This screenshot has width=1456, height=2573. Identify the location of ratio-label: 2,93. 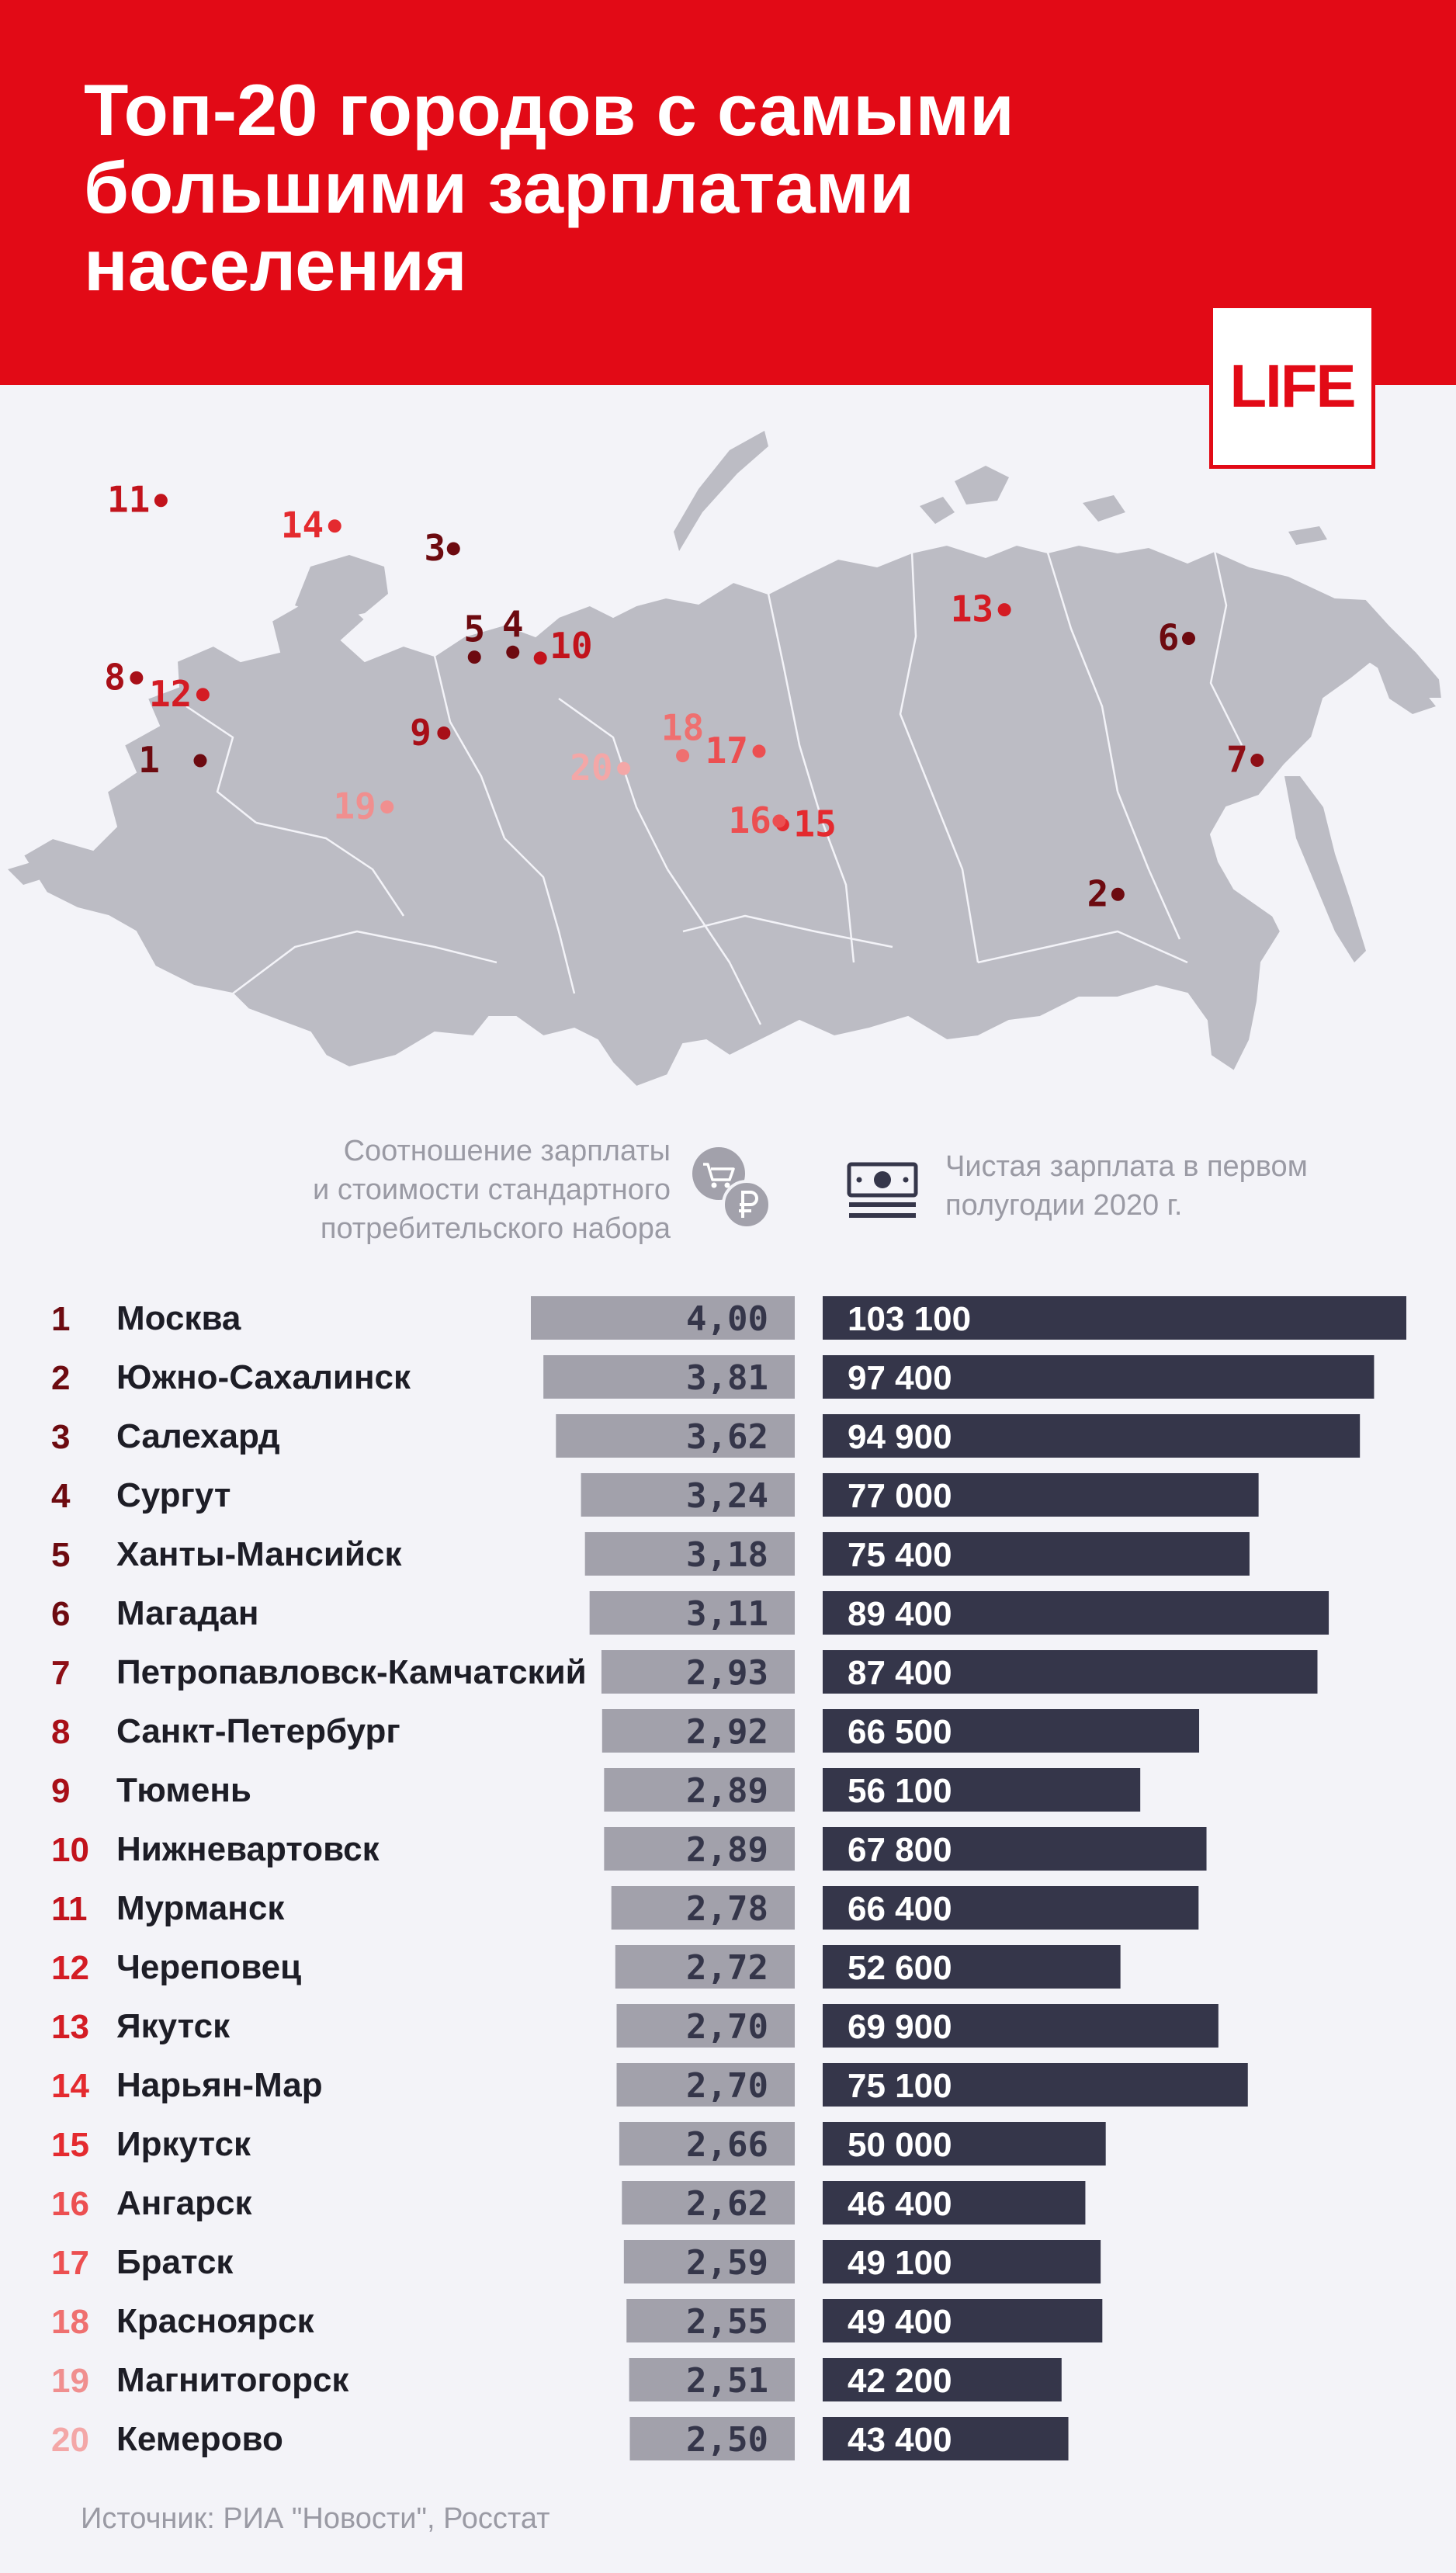
(727, 1673).